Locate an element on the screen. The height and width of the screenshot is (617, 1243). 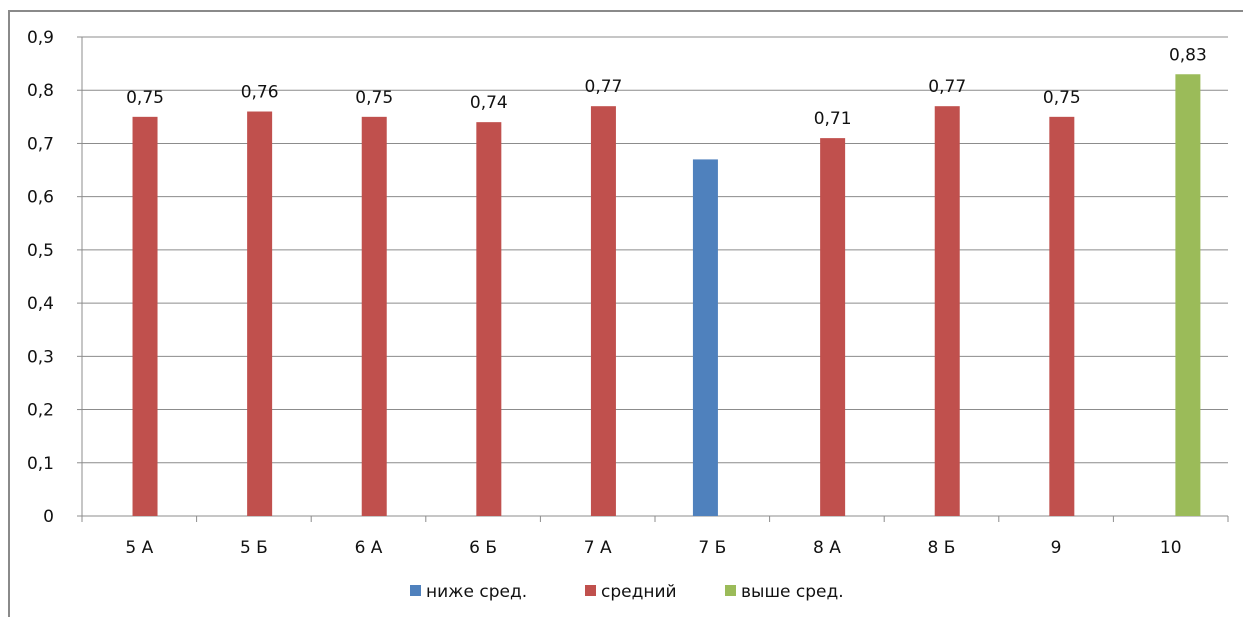
data-labels: 0,75 0,76 0,75 0,74 0,77 0,71 0,77 0,75 0,83 is located at coordinates (666, 87).